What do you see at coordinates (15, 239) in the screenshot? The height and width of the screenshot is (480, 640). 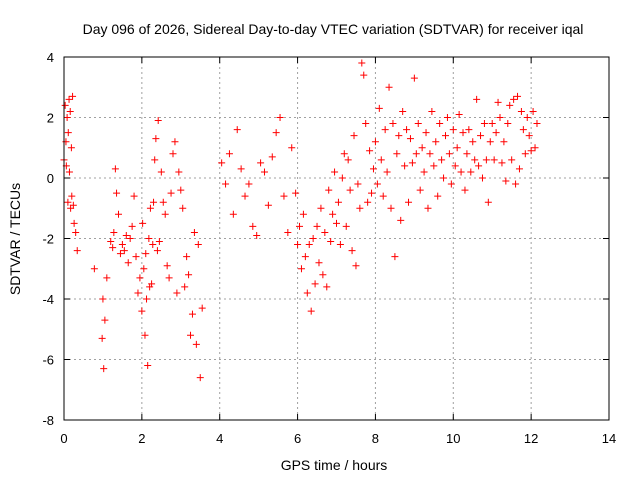 I see `y-axis-label: SDTVAR / TECUs` at bounding box center [15, 239].